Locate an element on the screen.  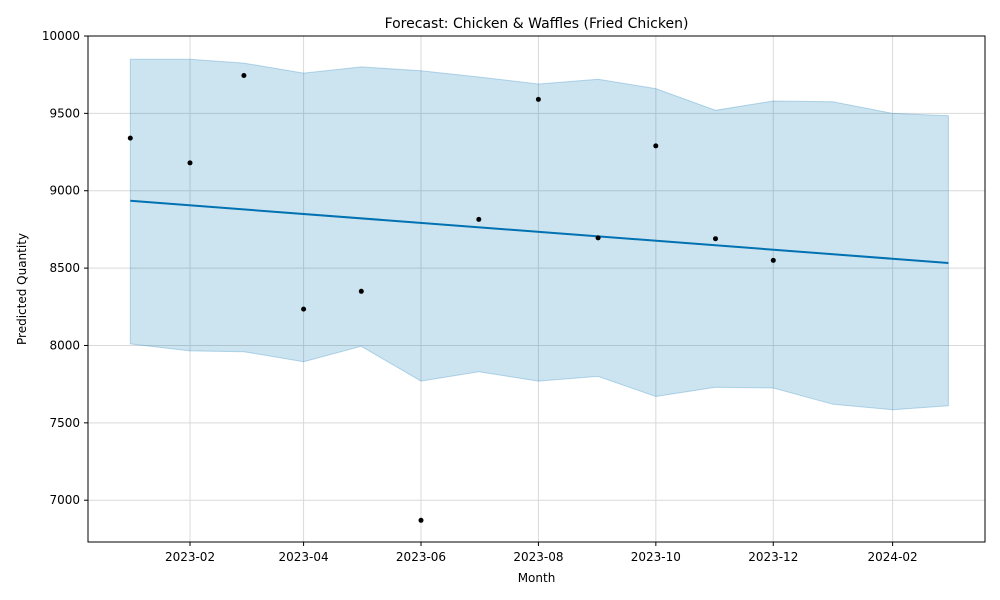
x-axis-label: Month is located at coordinates (537, 578).